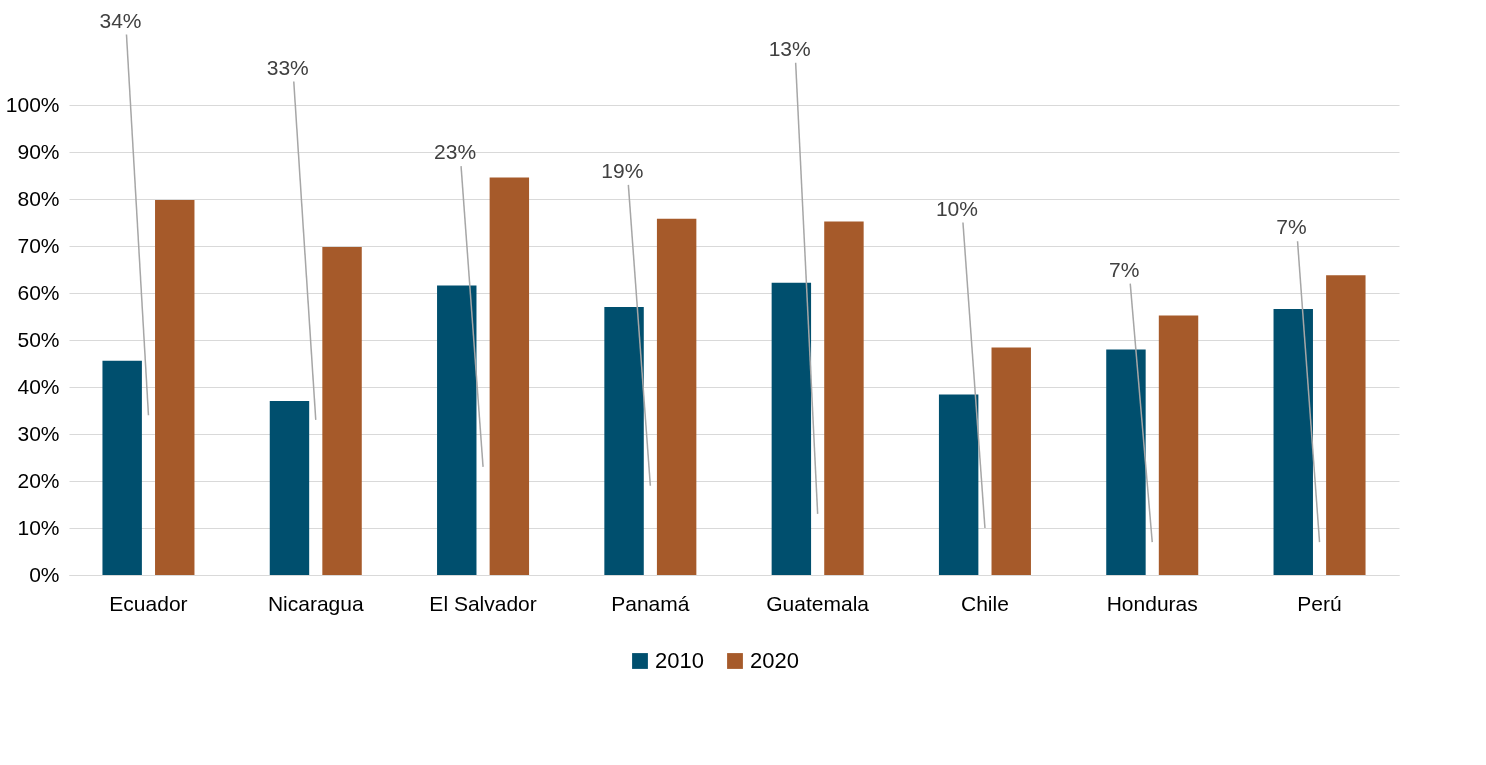  What do you see at coordinates (1152, 603) in the screenshot?
I see `x-tick-label: Honduras` at bounding box center [1152, 603].